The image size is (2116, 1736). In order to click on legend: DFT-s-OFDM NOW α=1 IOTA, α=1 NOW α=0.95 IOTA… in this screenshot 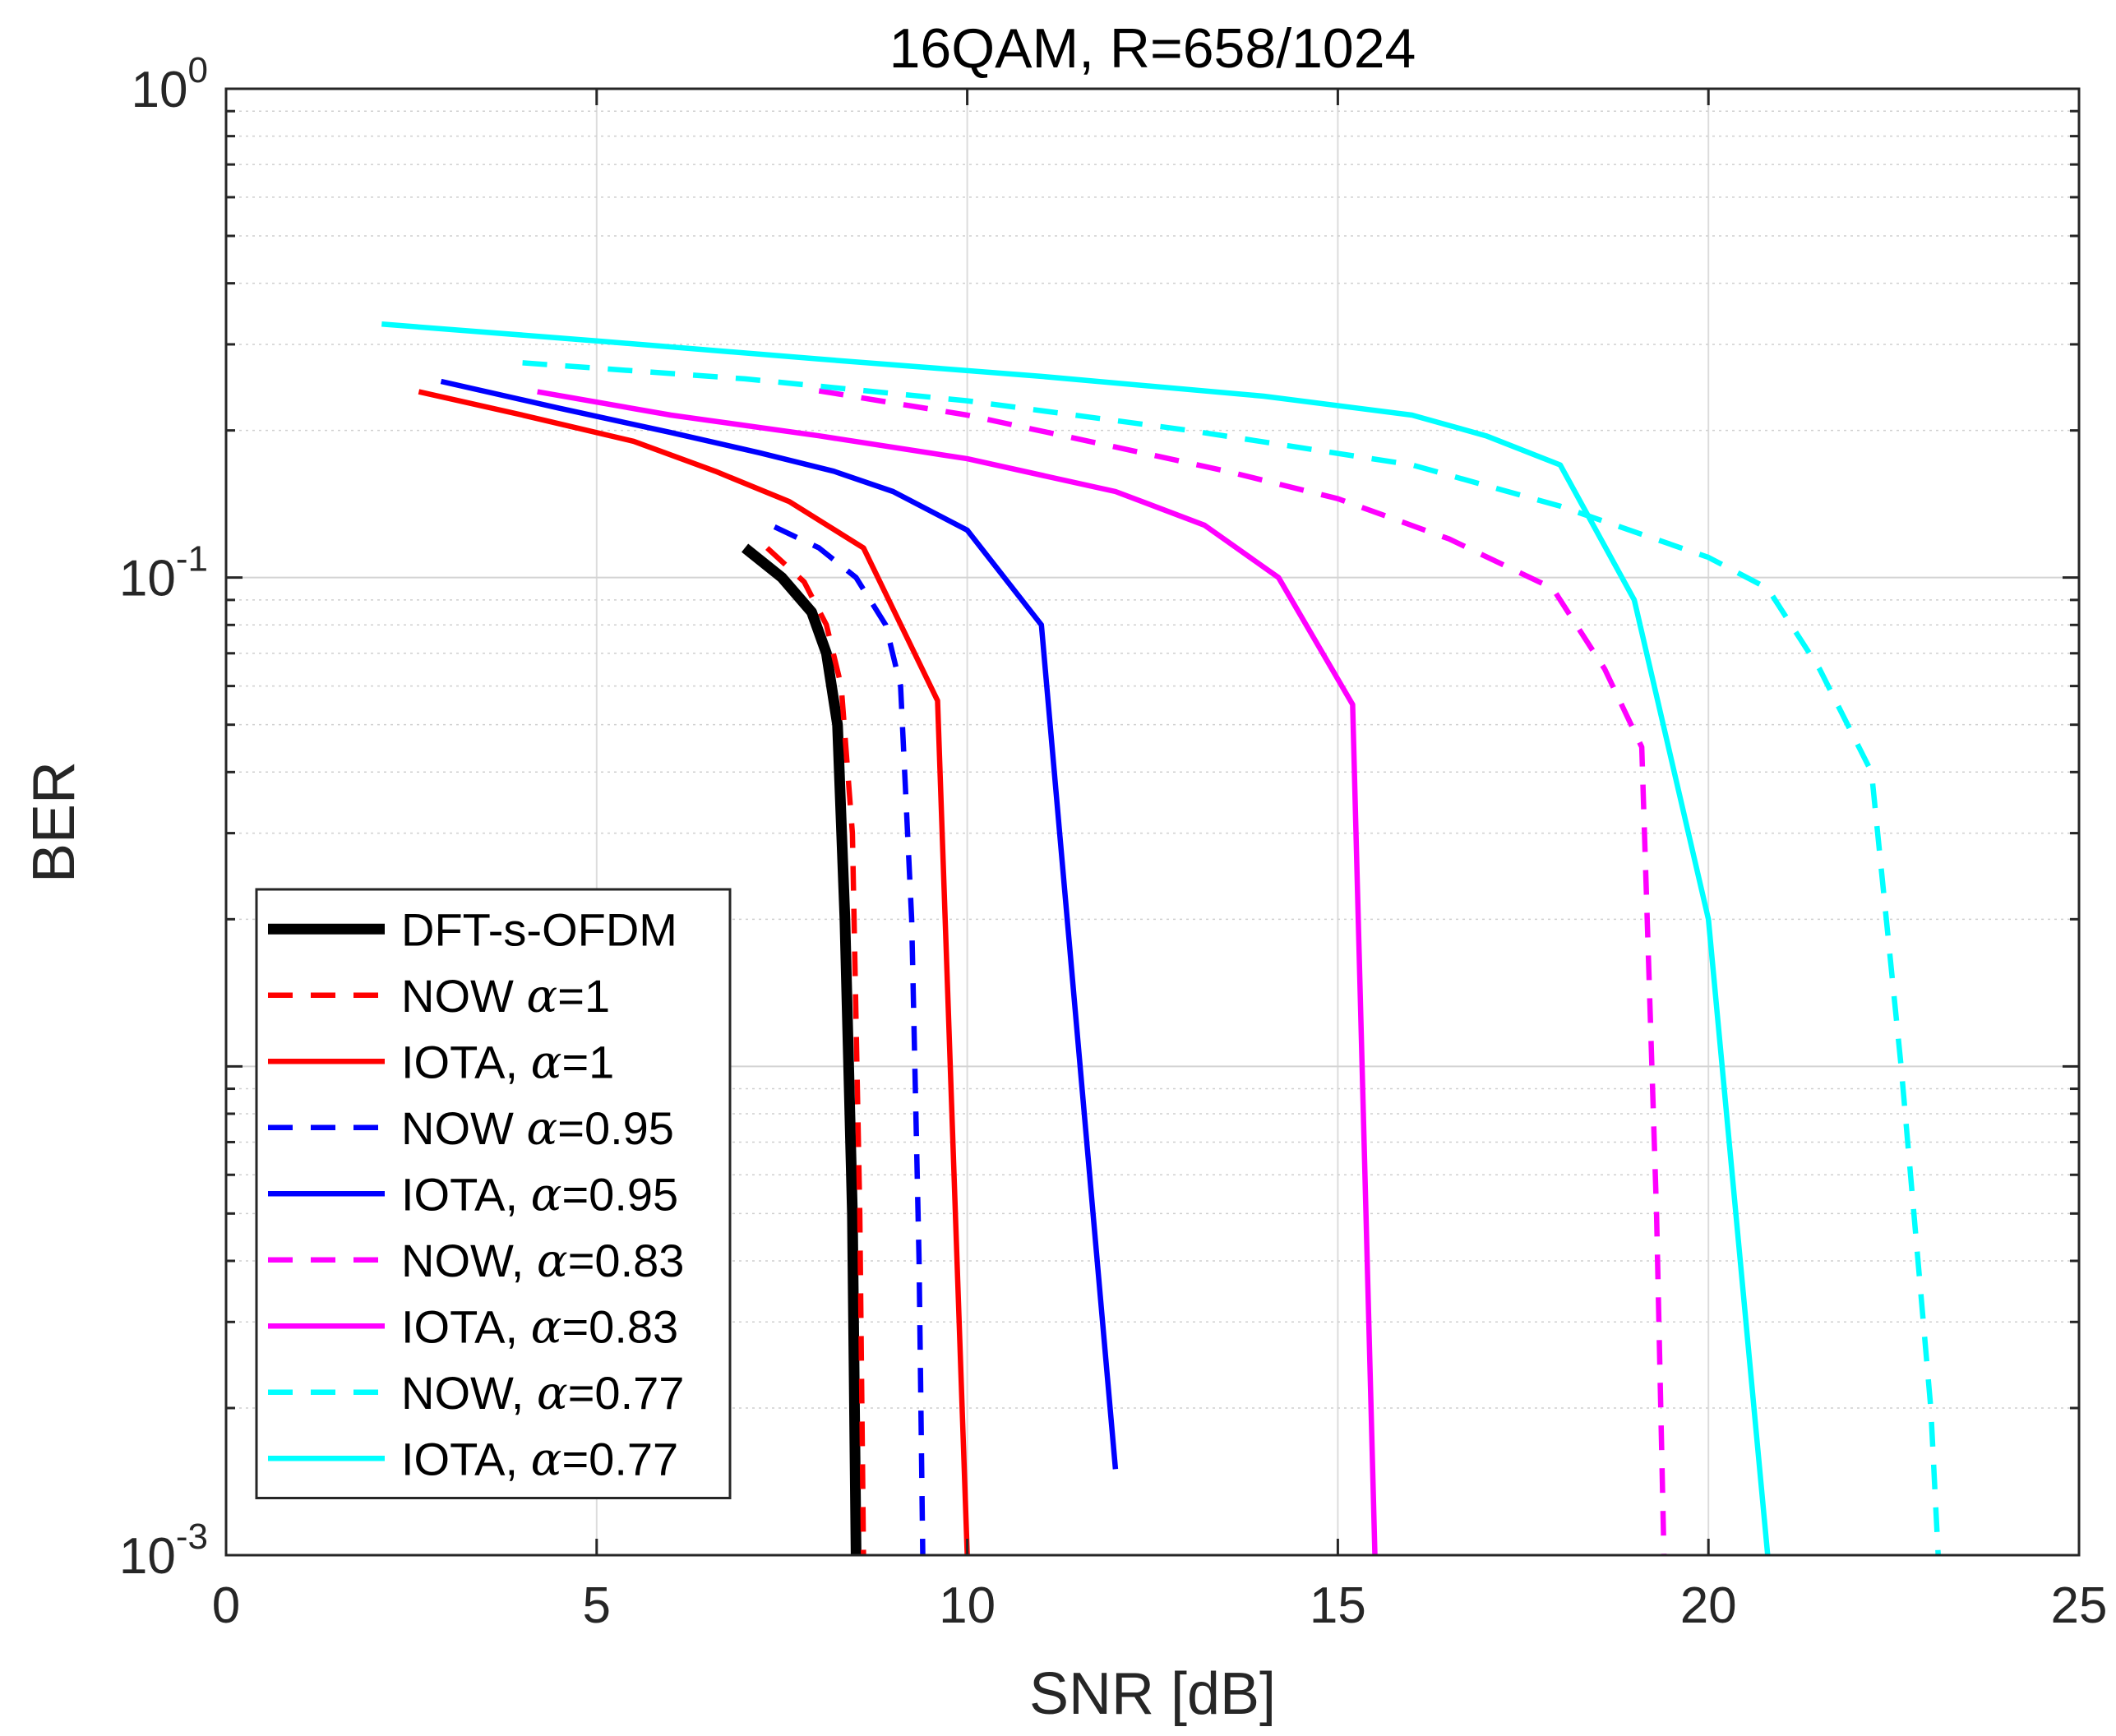, I will do `click(493, 1193)`.